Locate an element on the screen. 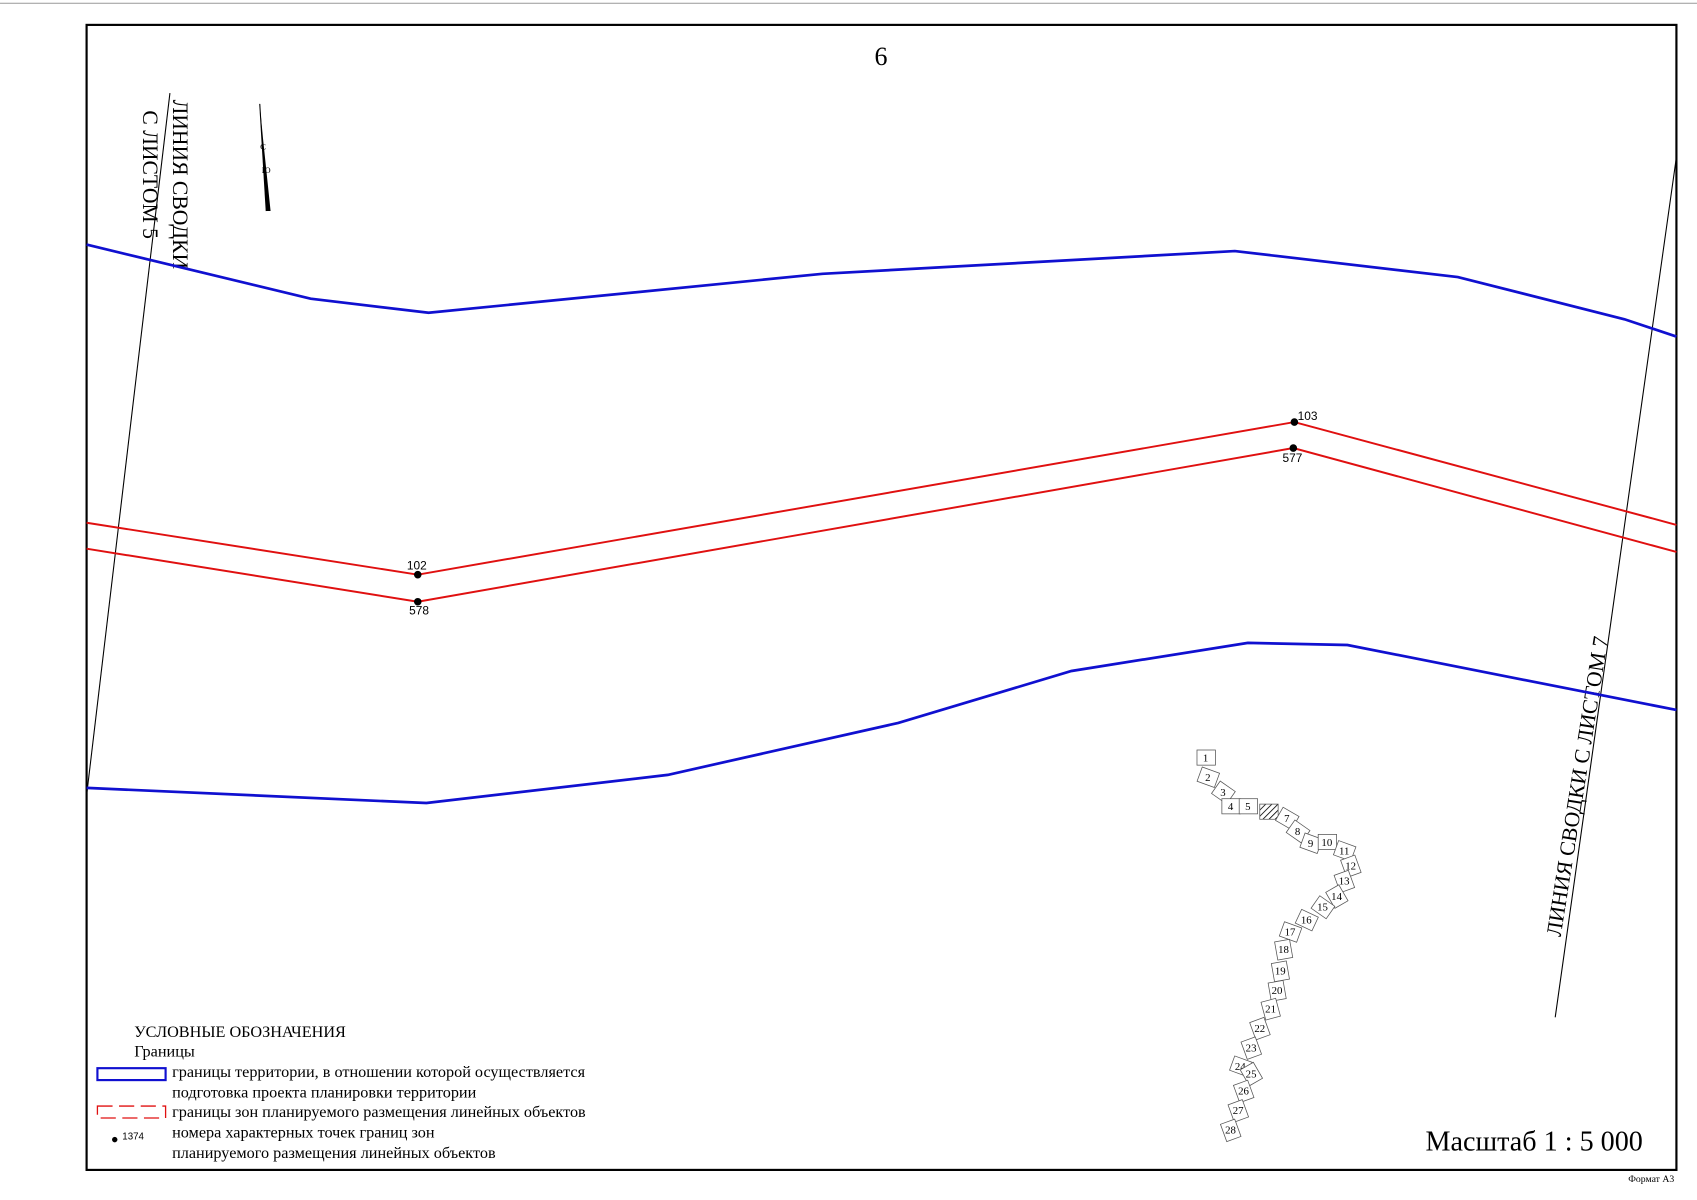 This screenshot has height=1200, width=1697. index-sheet-label: 11 is located at coordinates (1344, 851).